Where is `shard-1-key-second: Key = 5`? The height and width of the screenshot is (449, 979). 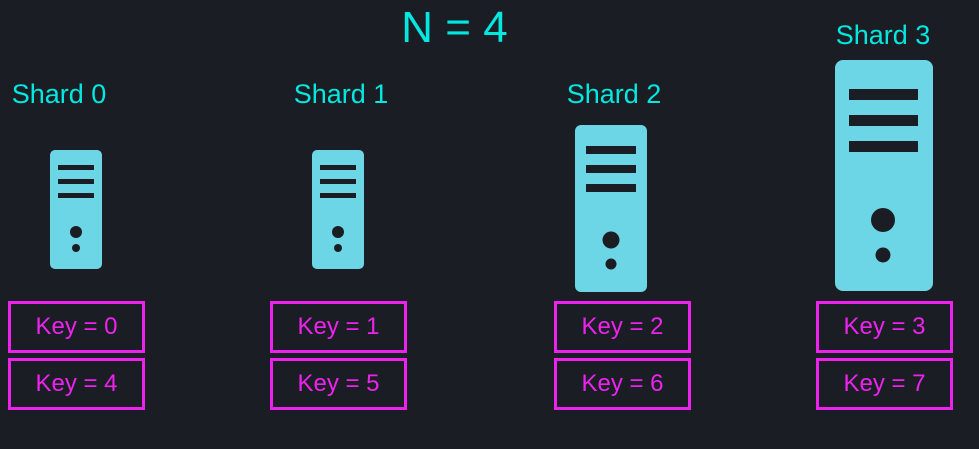
shard-1-key-second: Key = 5 is located at coordinates (338, 384).